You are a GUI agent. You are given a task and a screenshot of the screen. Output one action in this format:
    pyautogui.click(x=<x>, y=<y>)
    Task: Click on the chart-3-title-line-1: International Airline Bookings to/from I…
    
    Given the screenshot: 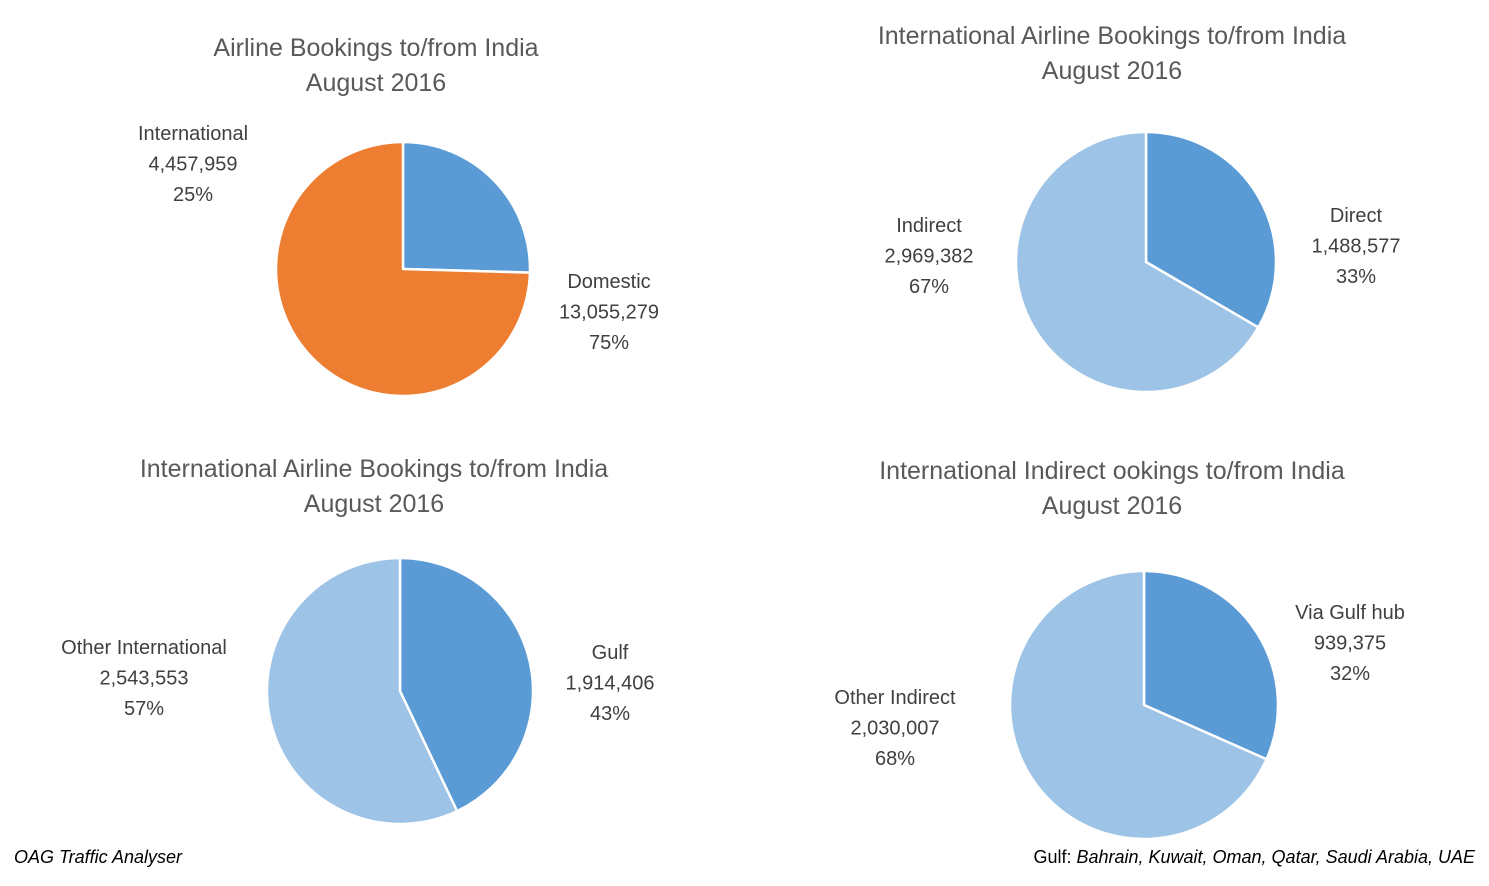 What is the action you would take?
    pyautogui.click(x=374, y=469)
    